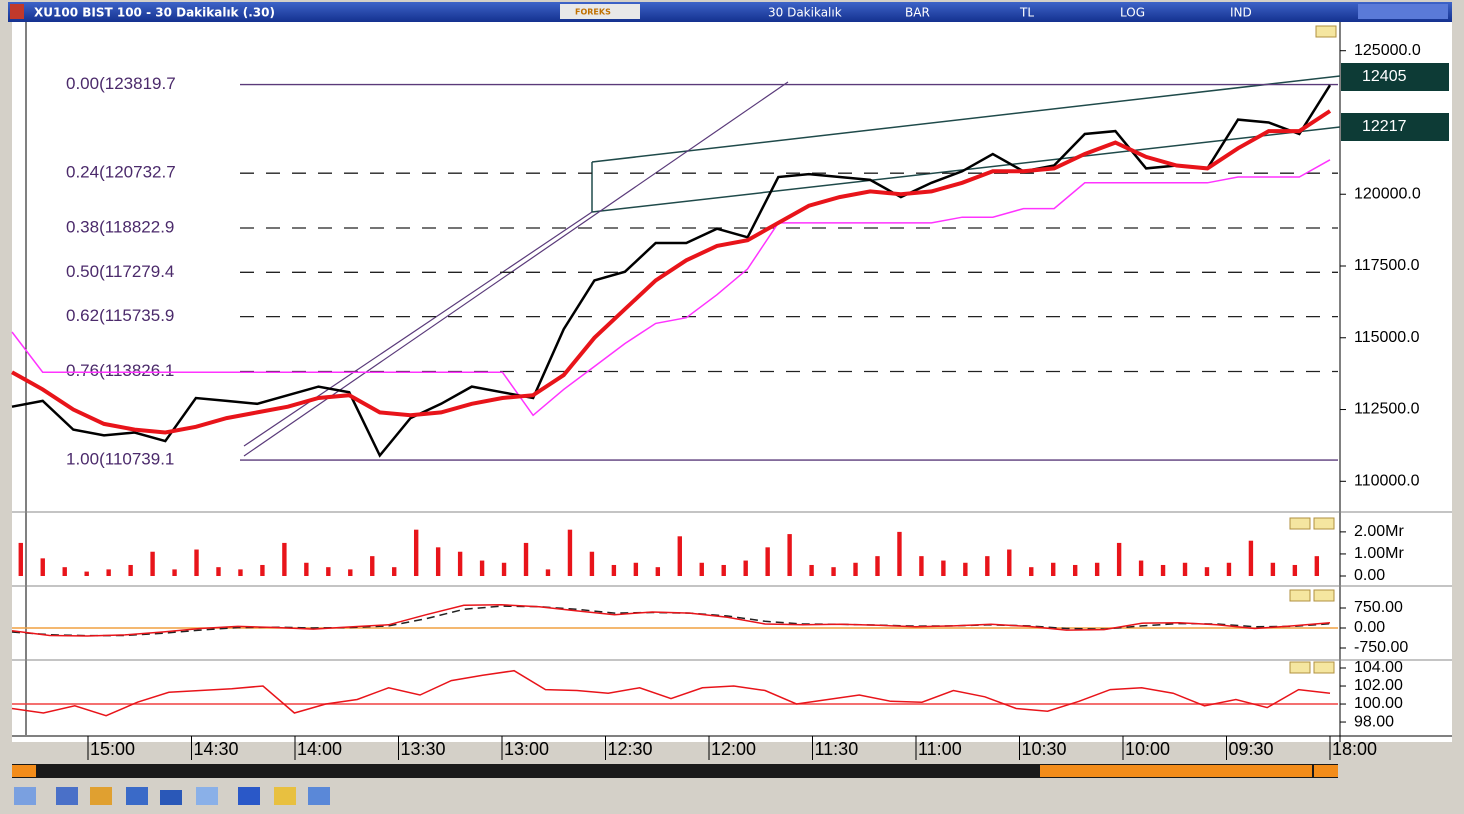 The height and width of the screenshot is (814, 1464). What do you see at coordinates (1369, 627) in the screenshot?
I see `y-tick-label: 0.00` at bounding box center [1369, 627].